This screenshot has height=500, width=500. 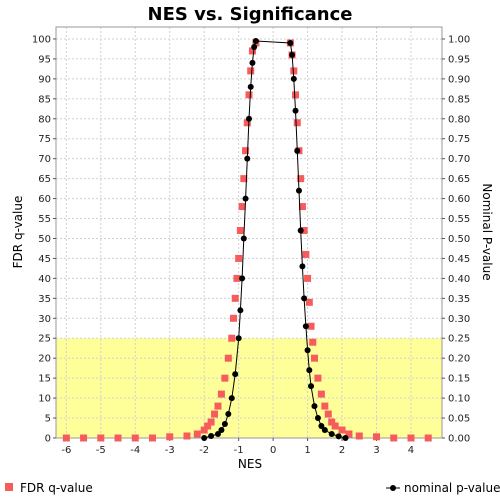 I want to click on y-left-tick-label: 35, so click(x=44, y=299).